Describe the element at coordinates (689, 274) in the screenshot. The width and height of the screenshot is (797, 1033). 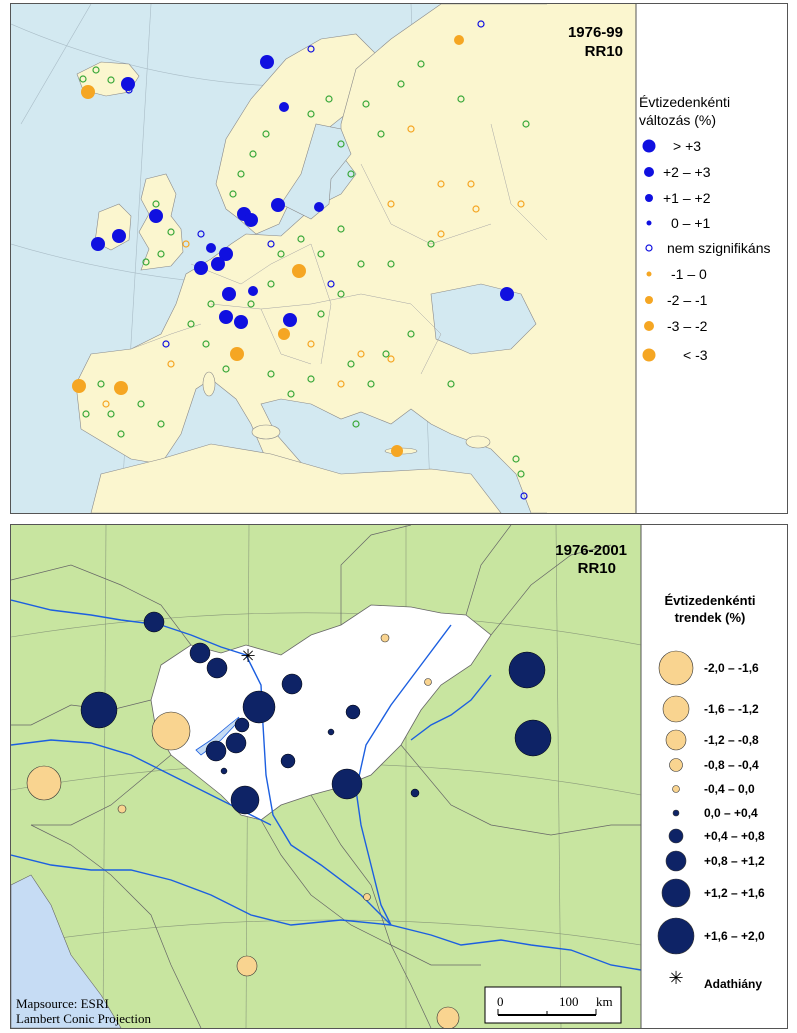
I see `legend-label: -1 – 0` at that location.